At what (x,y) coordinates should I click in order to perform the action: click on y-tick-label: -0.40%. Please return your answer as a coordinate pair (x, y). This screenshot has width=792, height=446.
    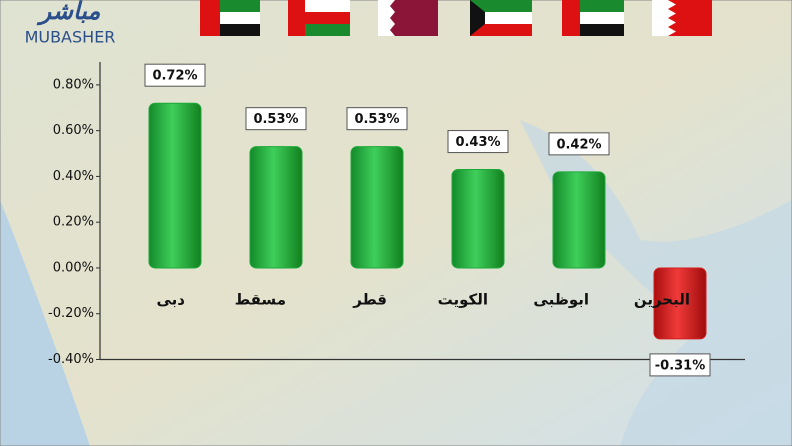
    Looking at the image, I should click on (71, 359).